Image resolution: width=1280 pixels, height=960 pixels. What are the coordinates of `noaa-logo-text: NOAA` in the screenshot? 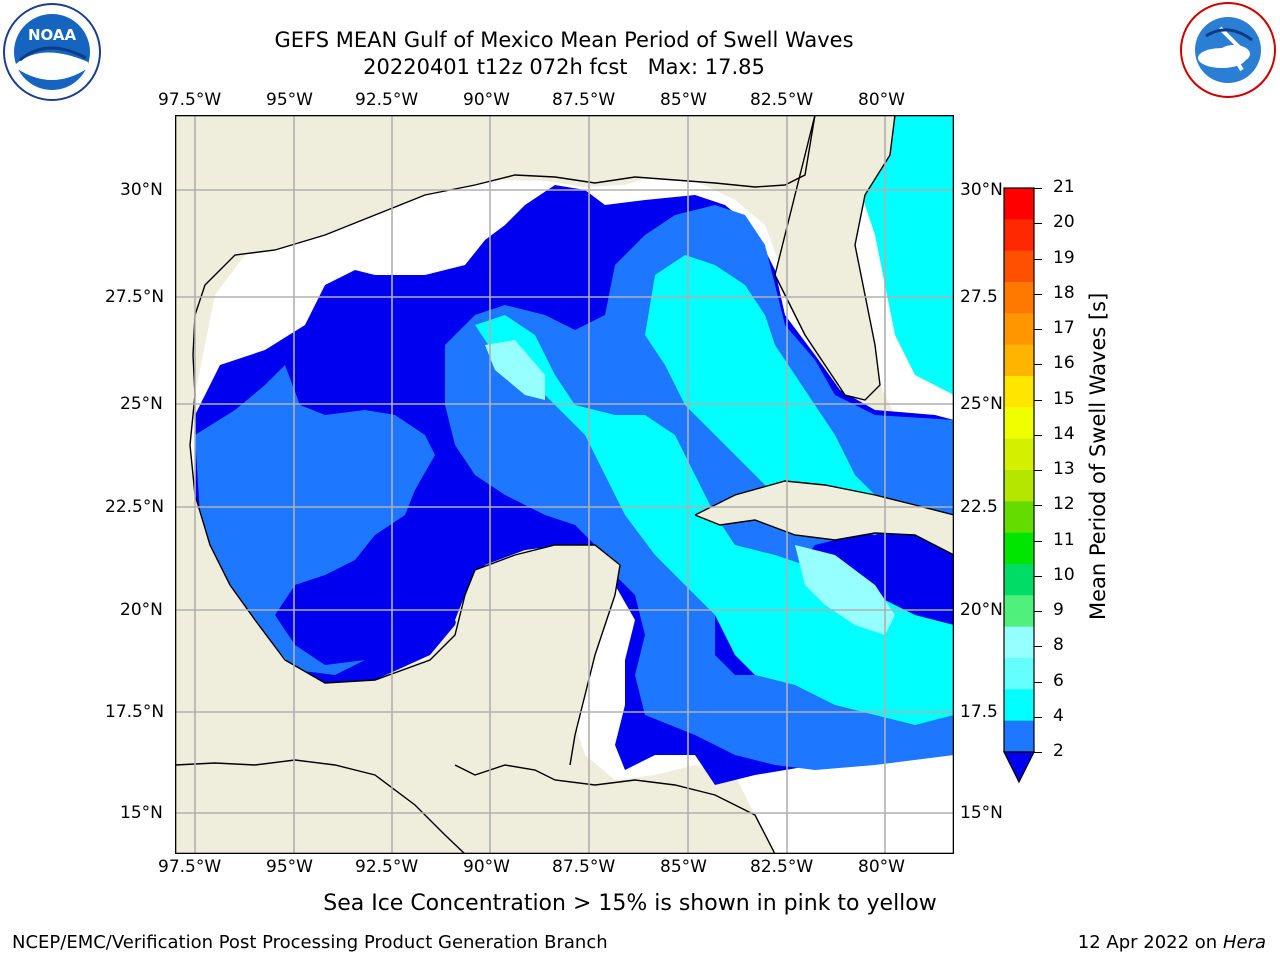 It's located at (52, 35).